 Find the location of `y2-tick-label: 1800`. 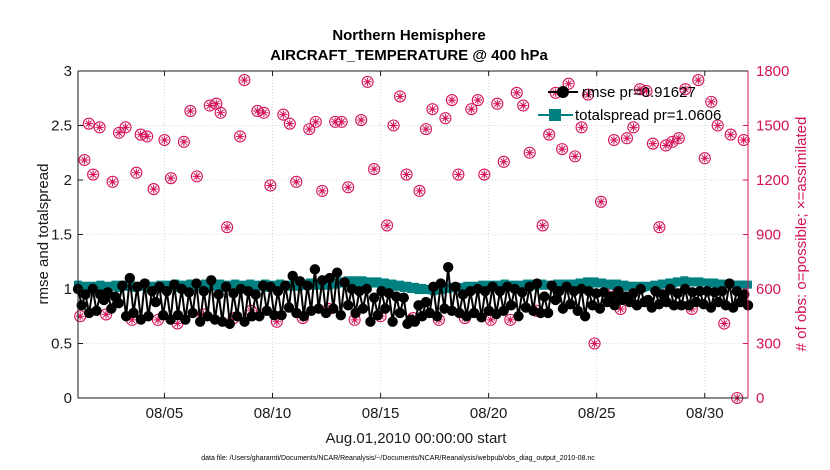

y2-tick-label: 1800 is located at coordinates (772, 71).